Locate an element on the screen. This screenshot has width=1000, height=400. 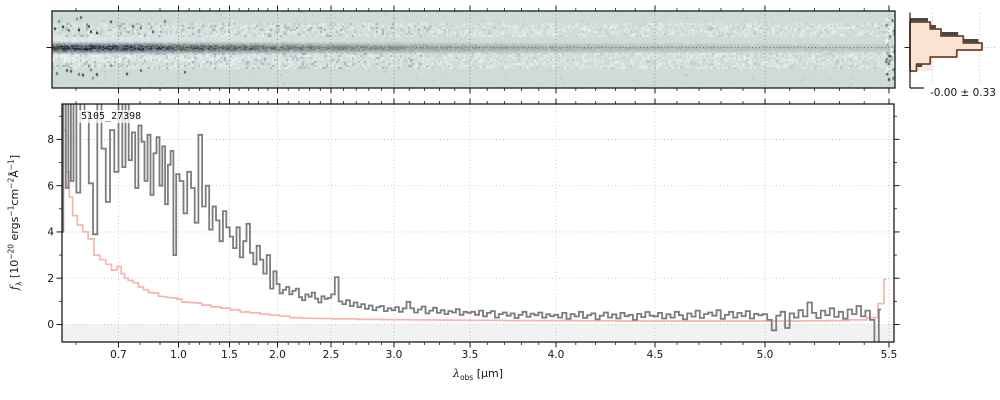
object-id-label: 5105_27398 is located at coordinates (111, 116).